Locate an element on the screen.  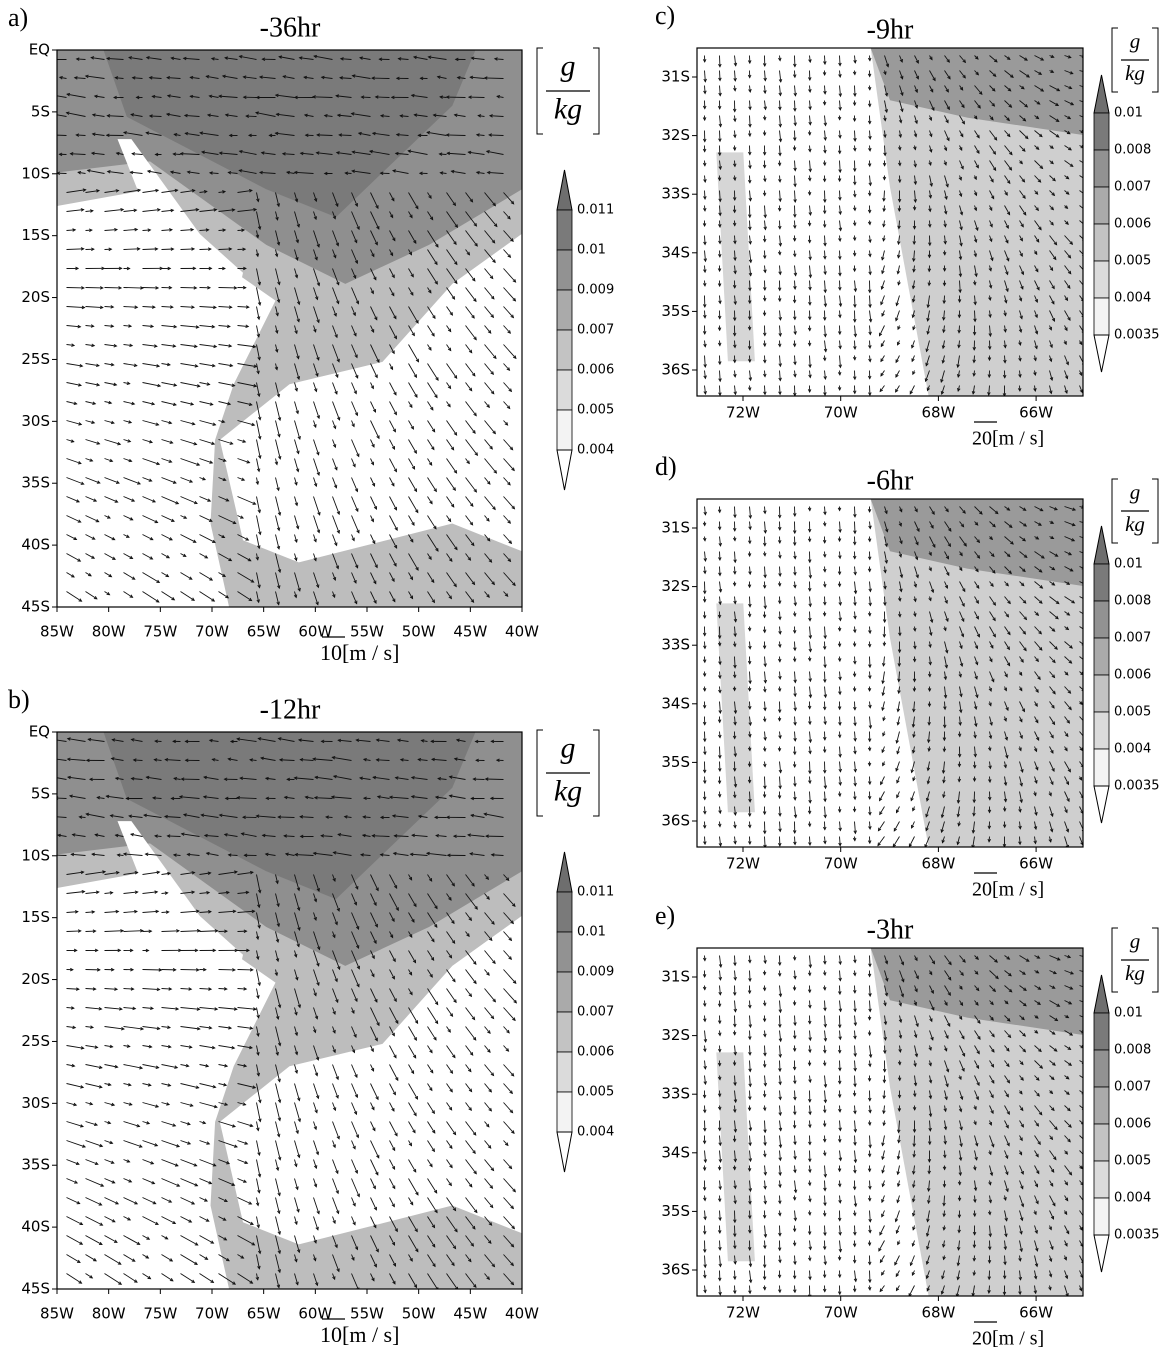
panel-title: -12hr is located at coordinates (290, 709).